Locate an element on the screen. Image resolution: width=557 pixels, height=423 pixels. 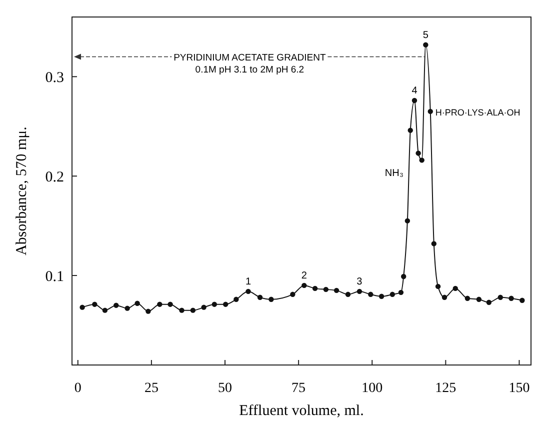
y-tick-label: 0.1 is located at coordinates (54, 276).